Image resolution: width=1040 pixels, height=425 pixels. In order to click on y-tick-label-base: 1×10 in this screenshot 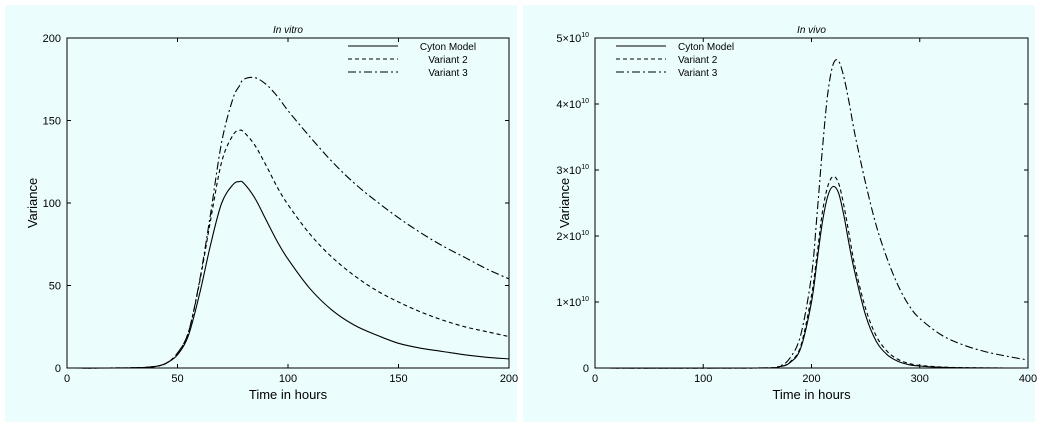, I will do `click(568, 303)`.